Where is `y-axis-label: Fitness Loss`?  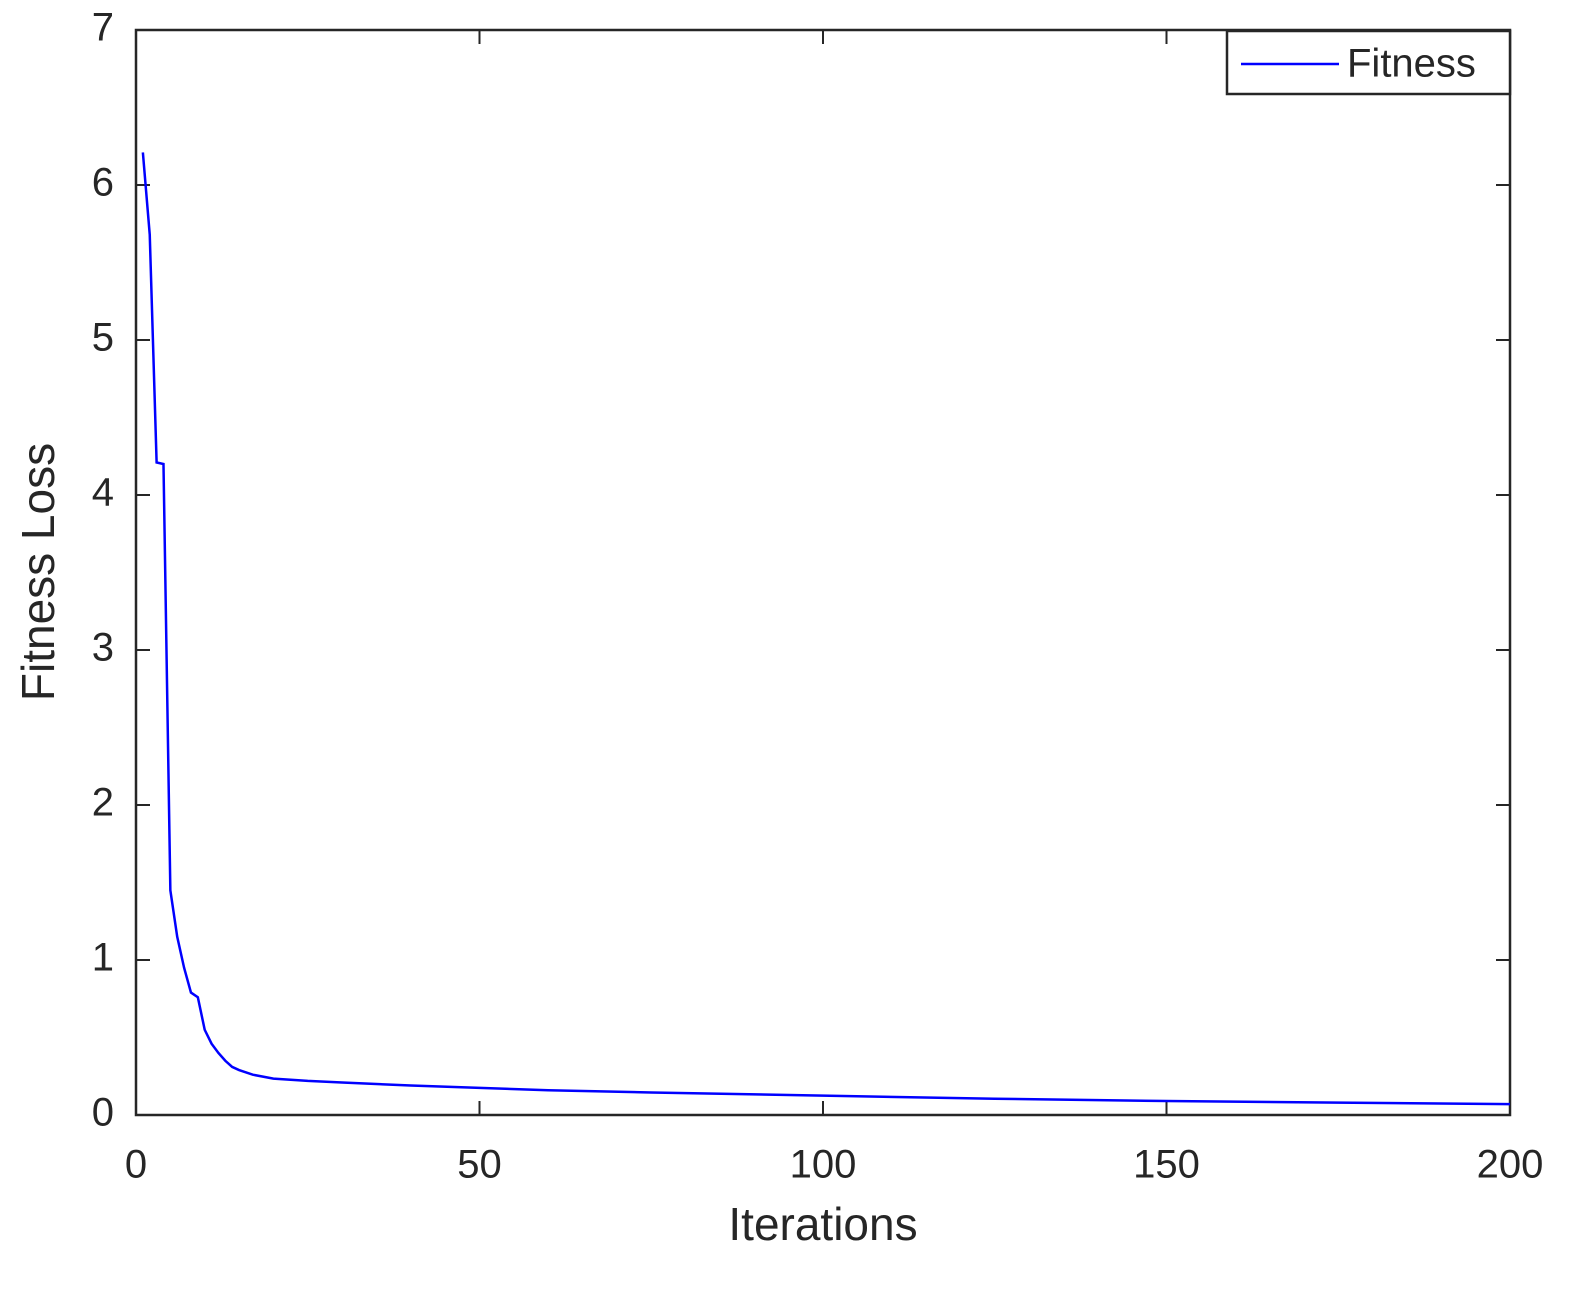
y-axis-label: Fitness Loss is located at coordinates (38, 572).